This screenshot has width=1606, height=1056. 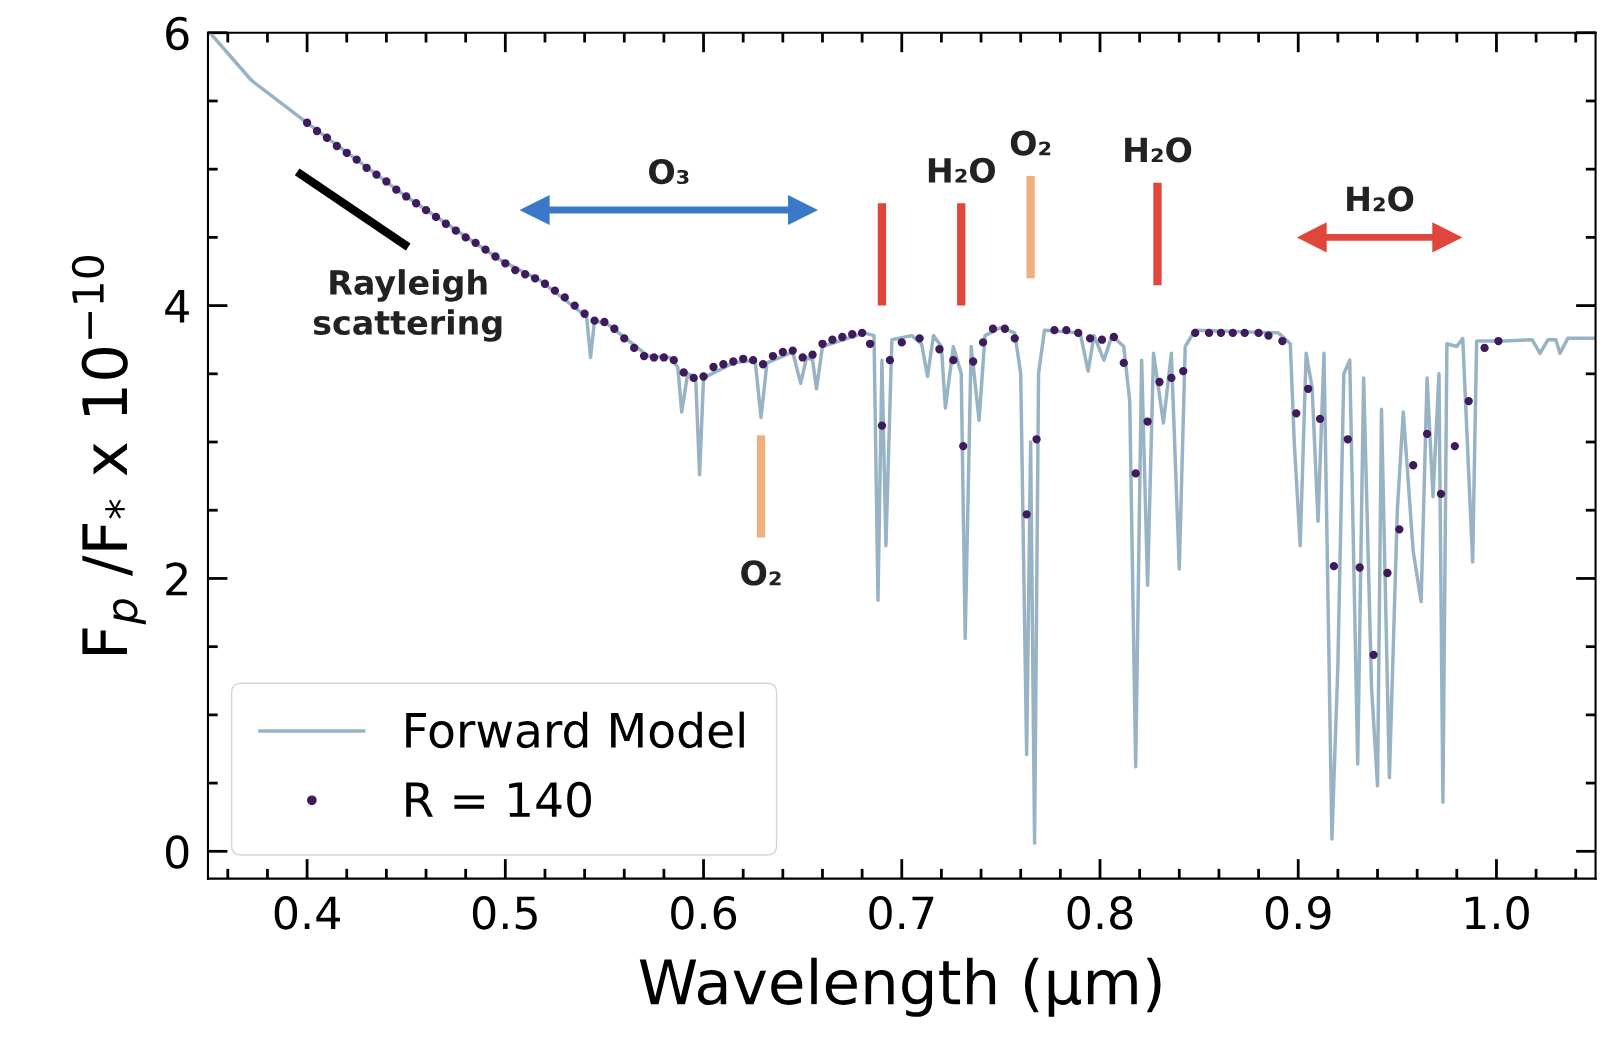 What do you see at coordinates (901, 913) in the screenshot?
I see `x-tick-label: 0.7` at bounding box center [901, 913].